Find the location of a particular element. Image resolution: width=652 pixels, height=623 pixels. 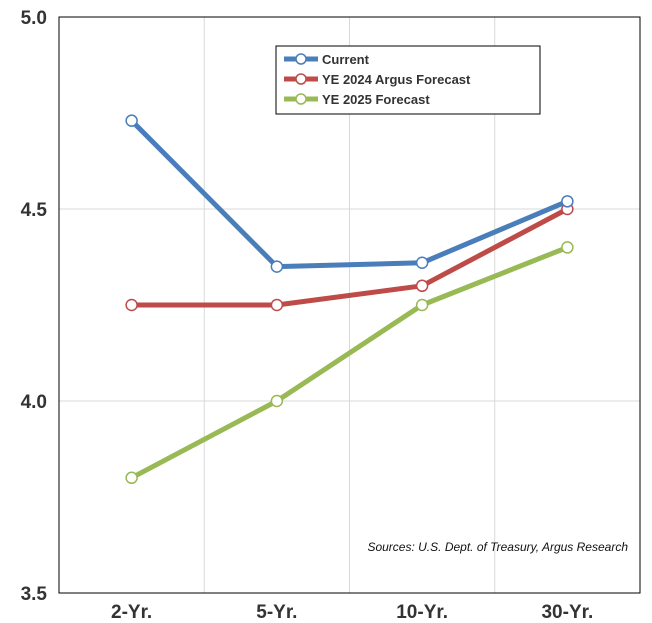

series-line is located at coordinates (349, 257).